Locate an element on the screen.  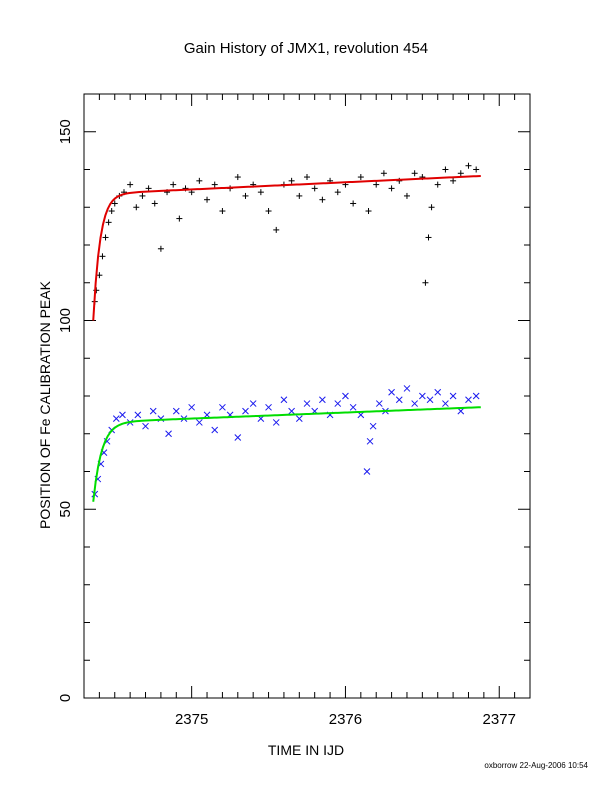
y-tick-label: 150 is located at coordinates (65, 131).